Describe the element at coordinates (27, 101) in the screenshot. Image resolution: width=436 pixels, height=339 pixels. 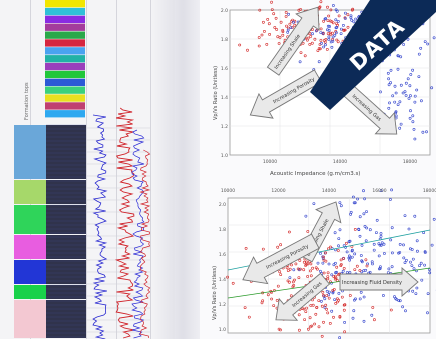
I see `section-label: Formation tops` at that location.